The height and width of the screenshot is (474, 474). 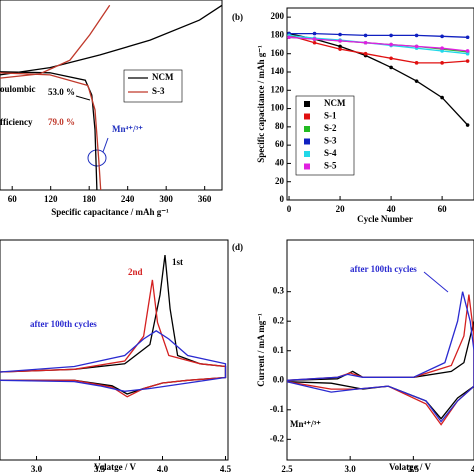 What do you see at coordinates (277, 438) in the screenshot?
I see `y-tick-label: -0.2` at bounding box center [277, 438].